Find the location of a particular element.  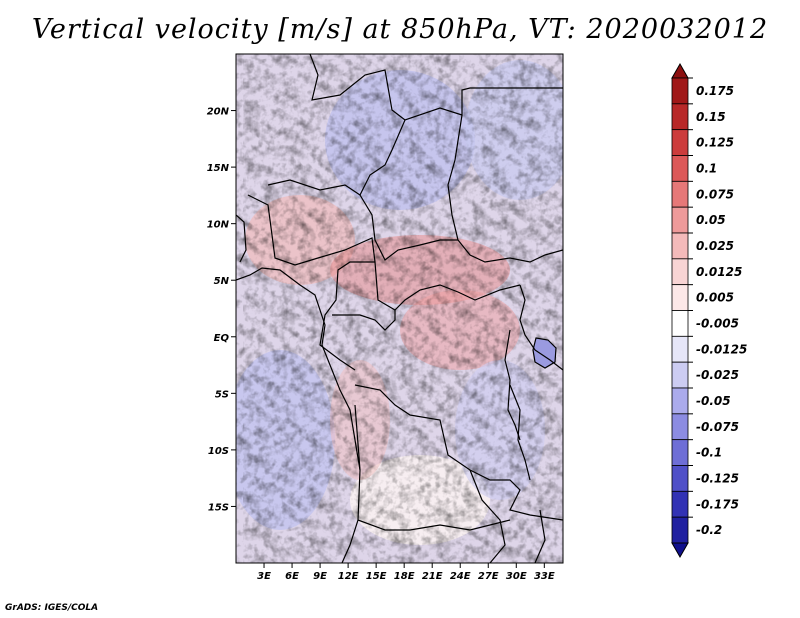

lon-tick-label: 12E is located at coordinates (348, 576).